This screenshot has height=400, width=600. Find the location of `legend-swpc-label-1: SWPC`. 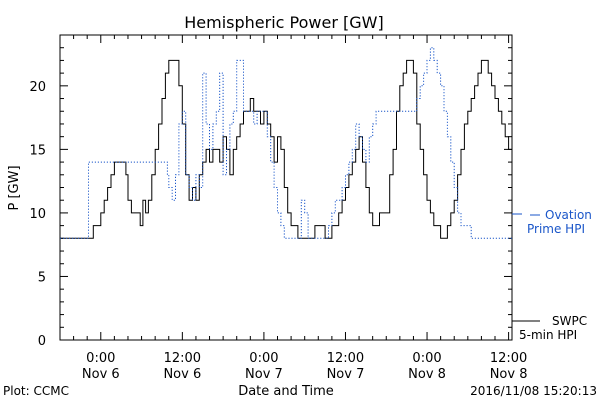

legend-swpc-label-1: SWPC is located at coordinates (569, 321).